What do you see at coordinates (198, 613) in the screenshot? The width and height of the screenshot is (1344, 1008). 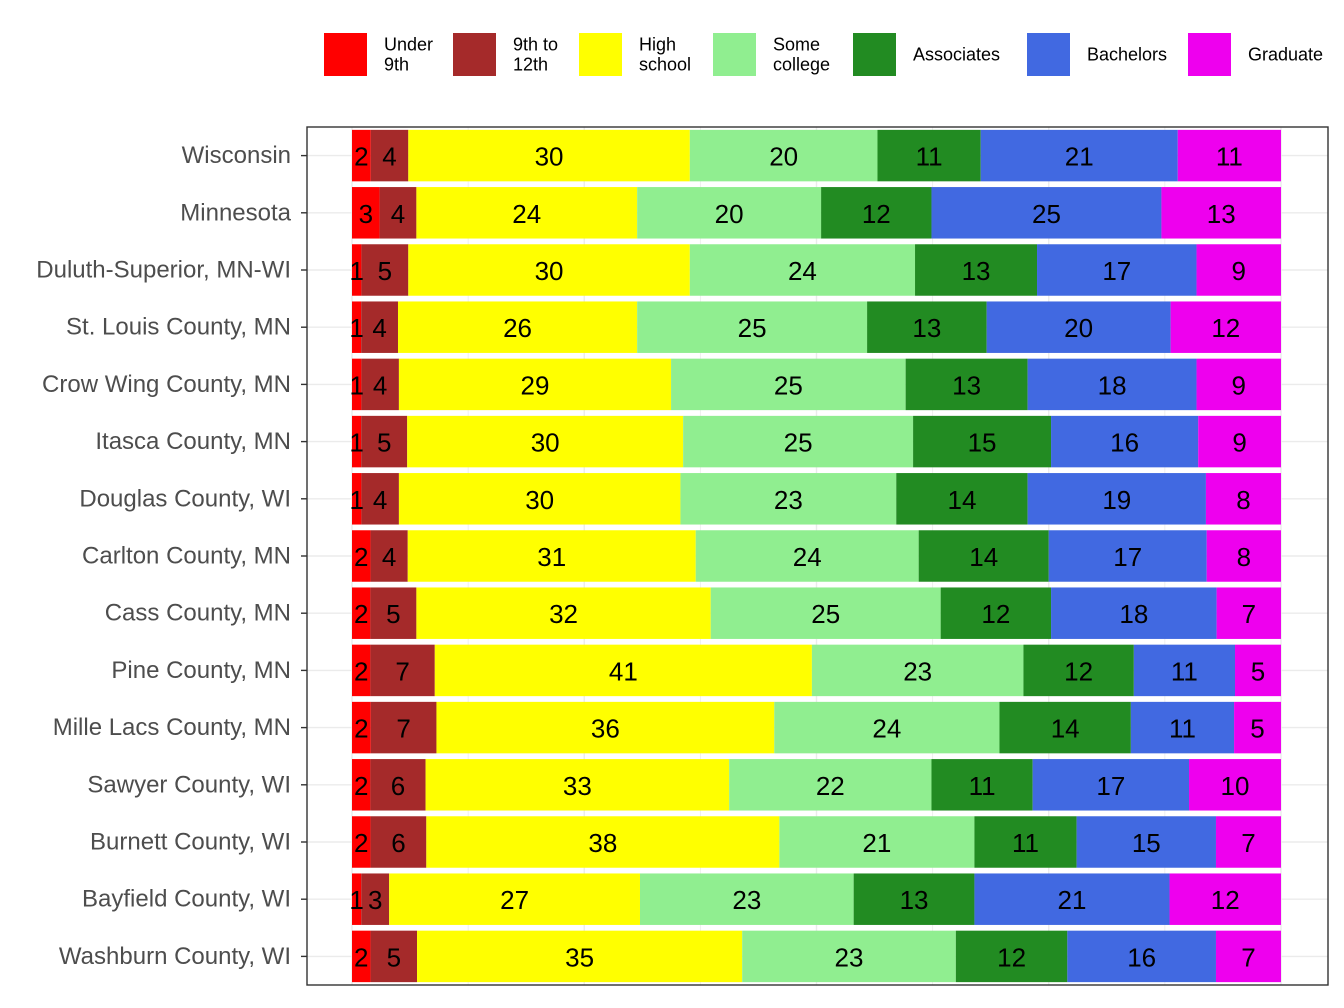 I see `y-tick-label: Cass County, MN` at bounding box center [198, 613].